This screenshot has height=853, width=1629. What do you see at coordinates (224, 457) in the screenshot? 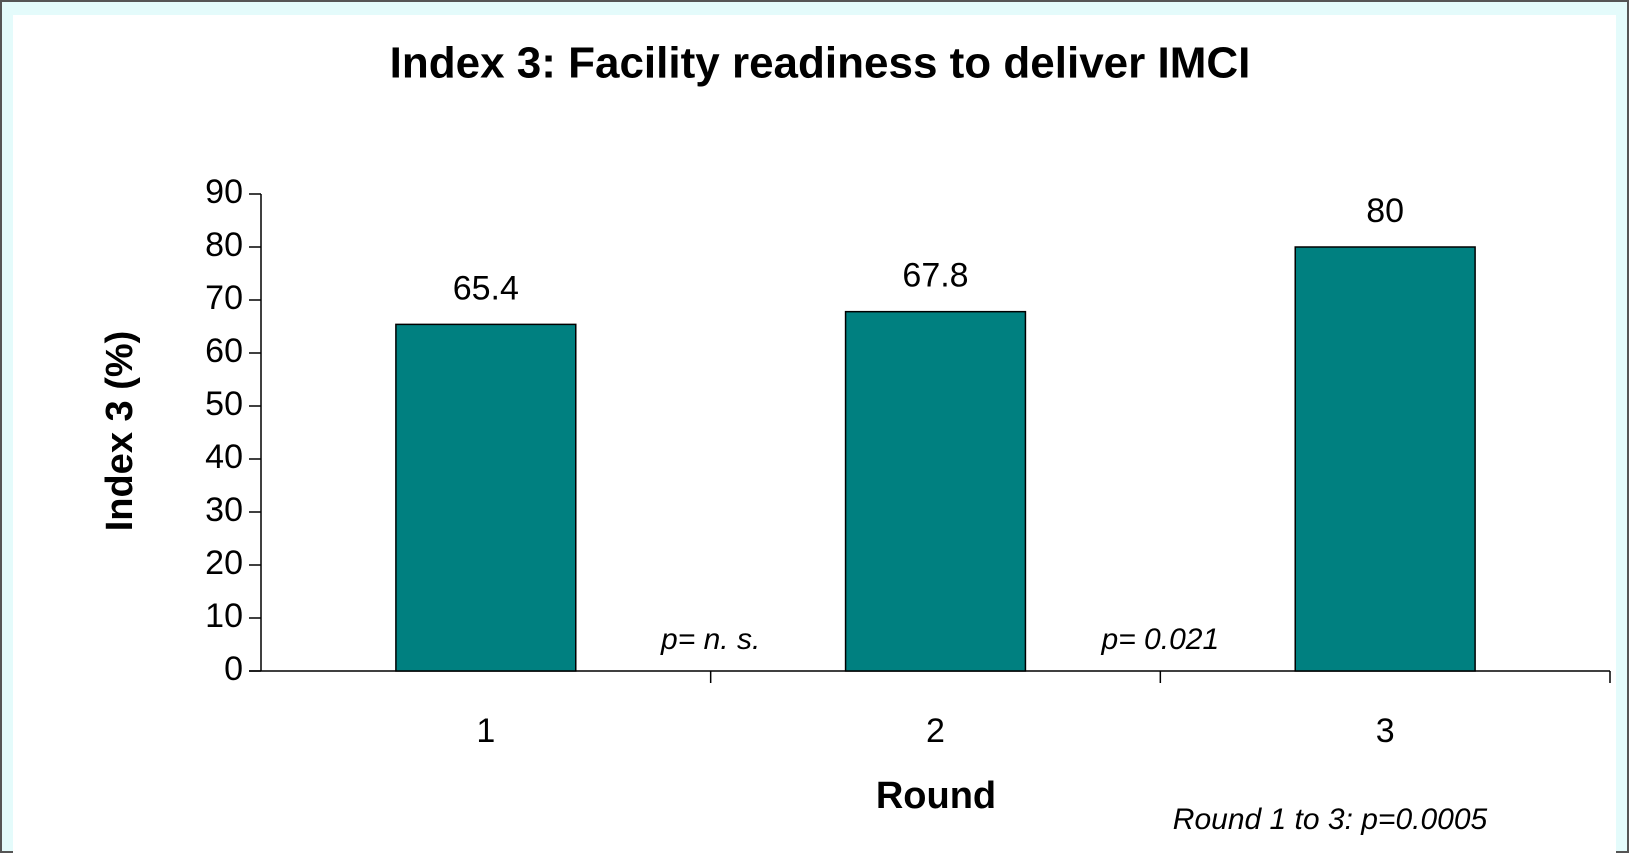
I see `y-tick-label: 40` at bounding box center [224, 457].